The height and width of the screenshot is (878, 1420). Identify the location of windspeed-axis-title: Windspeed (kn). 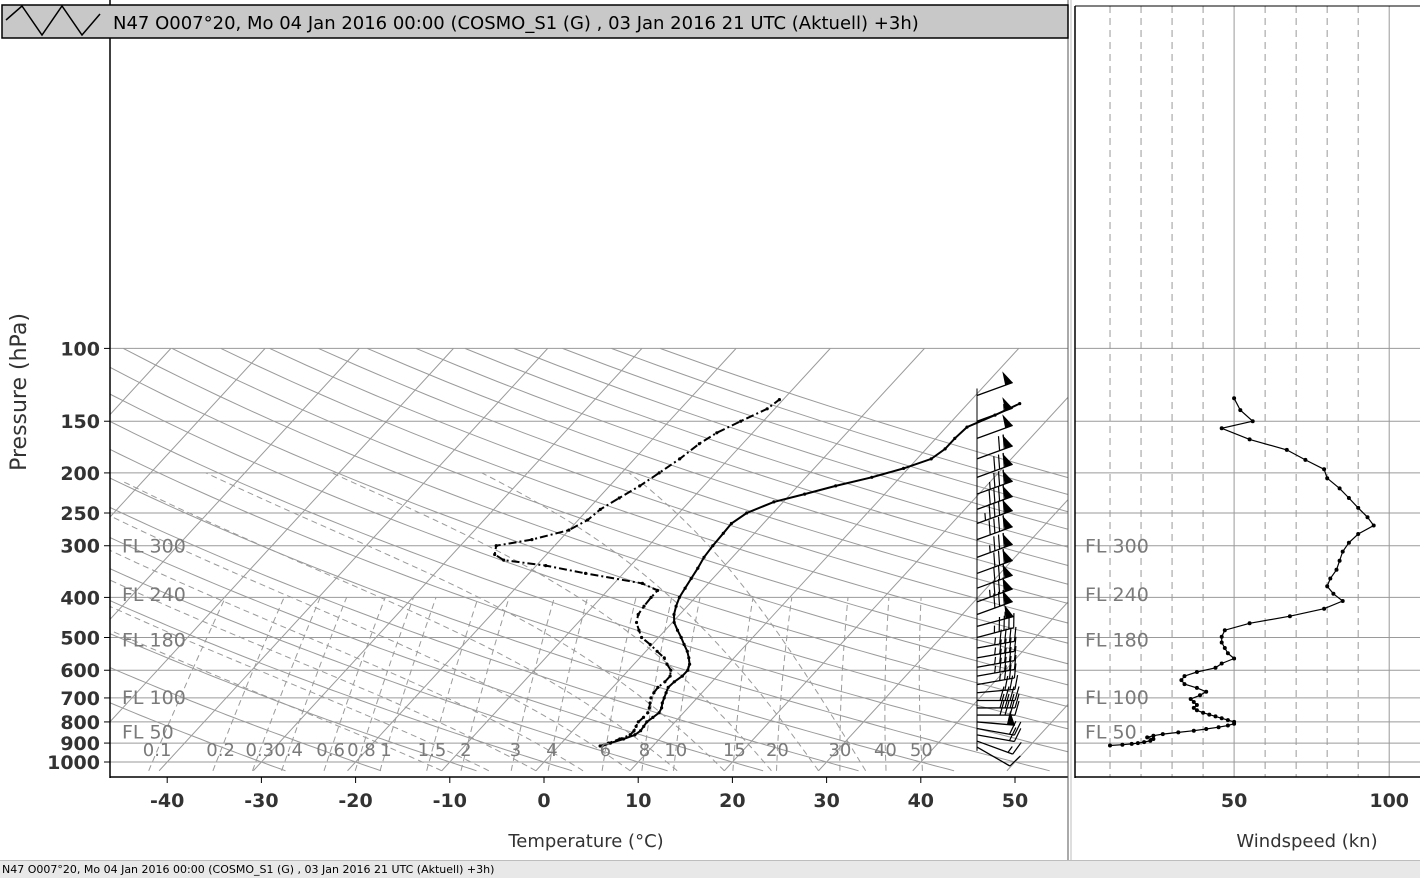
(1306, 841).